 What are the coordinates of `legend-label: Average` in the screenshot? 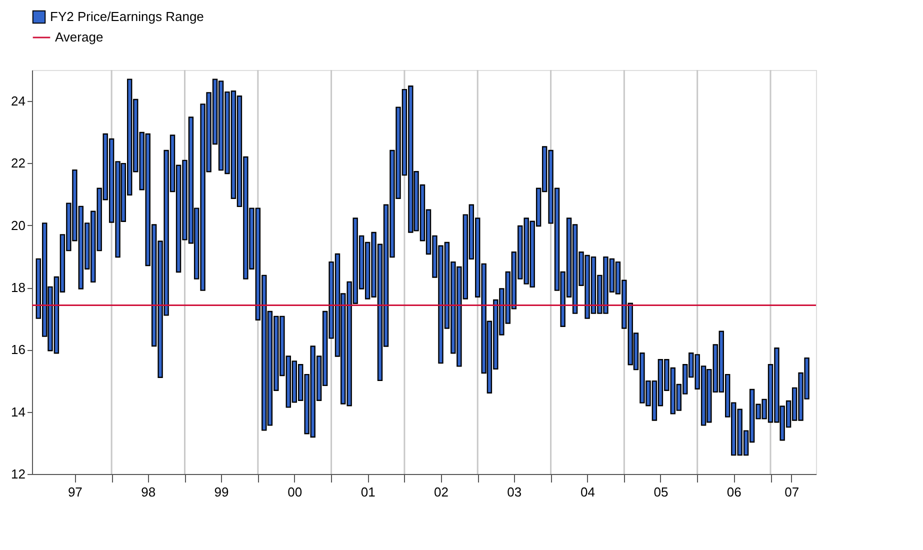 It's located at (79, 37).